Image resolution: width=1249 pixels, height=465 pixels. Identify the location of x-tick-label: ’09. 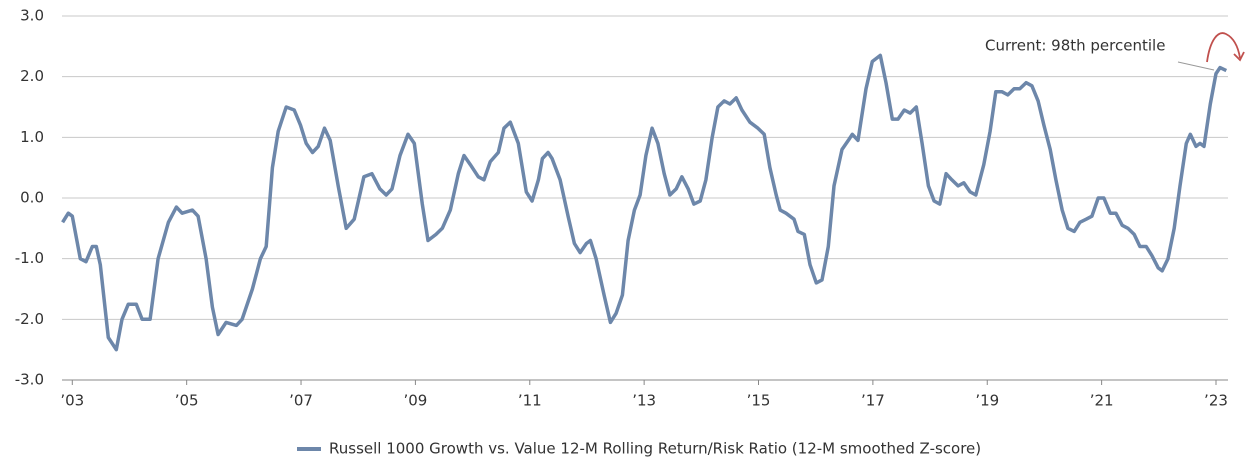
(415, 401).